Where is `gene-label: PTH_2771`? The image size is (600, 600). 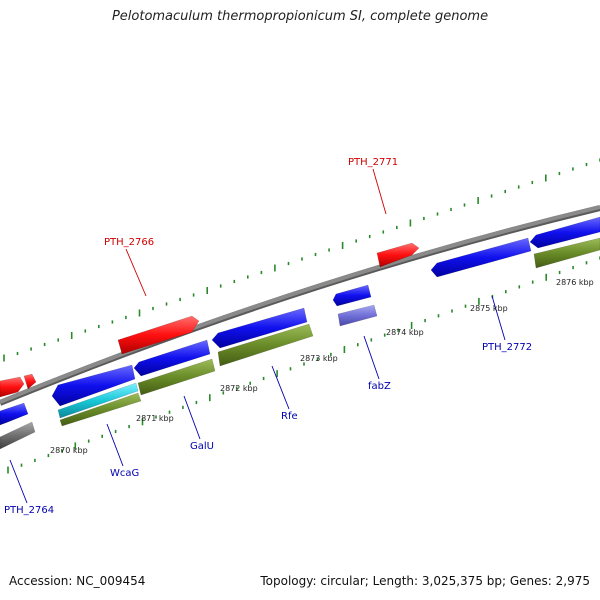 gene-label: PTH_2771 is located at coordinates (373, 162).